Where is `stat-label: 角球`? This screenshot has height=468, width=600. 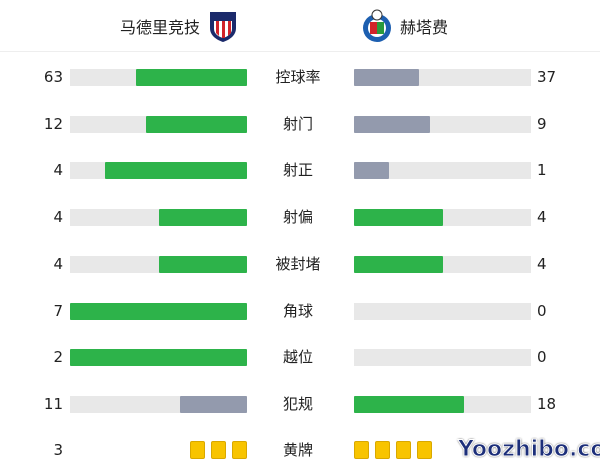 stat-label: 角球 is located at coordinates (297, 310).